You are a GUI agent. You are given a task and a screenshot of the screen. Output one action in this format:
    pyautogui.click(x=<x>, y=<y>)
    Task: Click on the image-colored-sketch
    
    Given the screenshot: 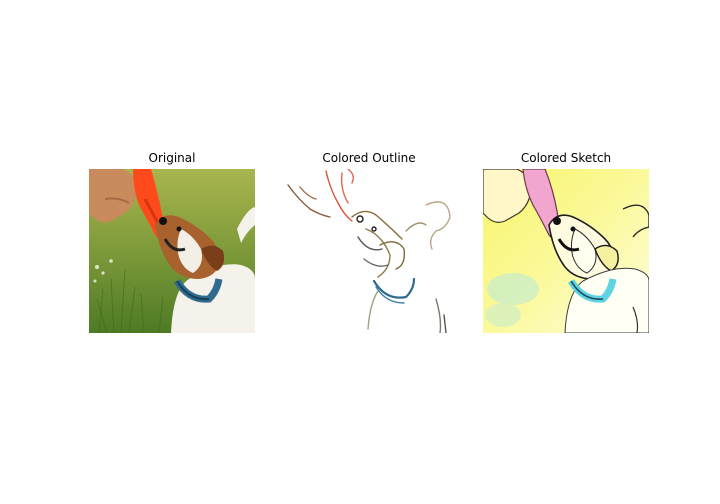 What is the action you would take?
    pyautogui.click(x=566, y=251)
    